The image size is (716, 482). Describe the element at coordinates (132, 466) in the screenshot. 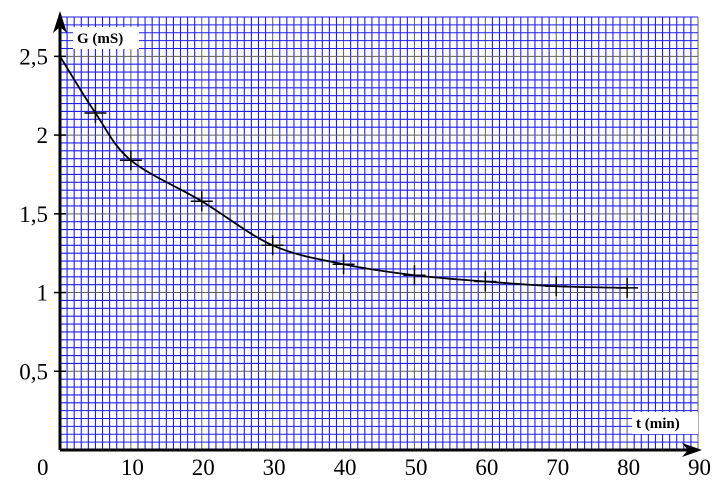

I see `x-tick-label: 10` at that location.